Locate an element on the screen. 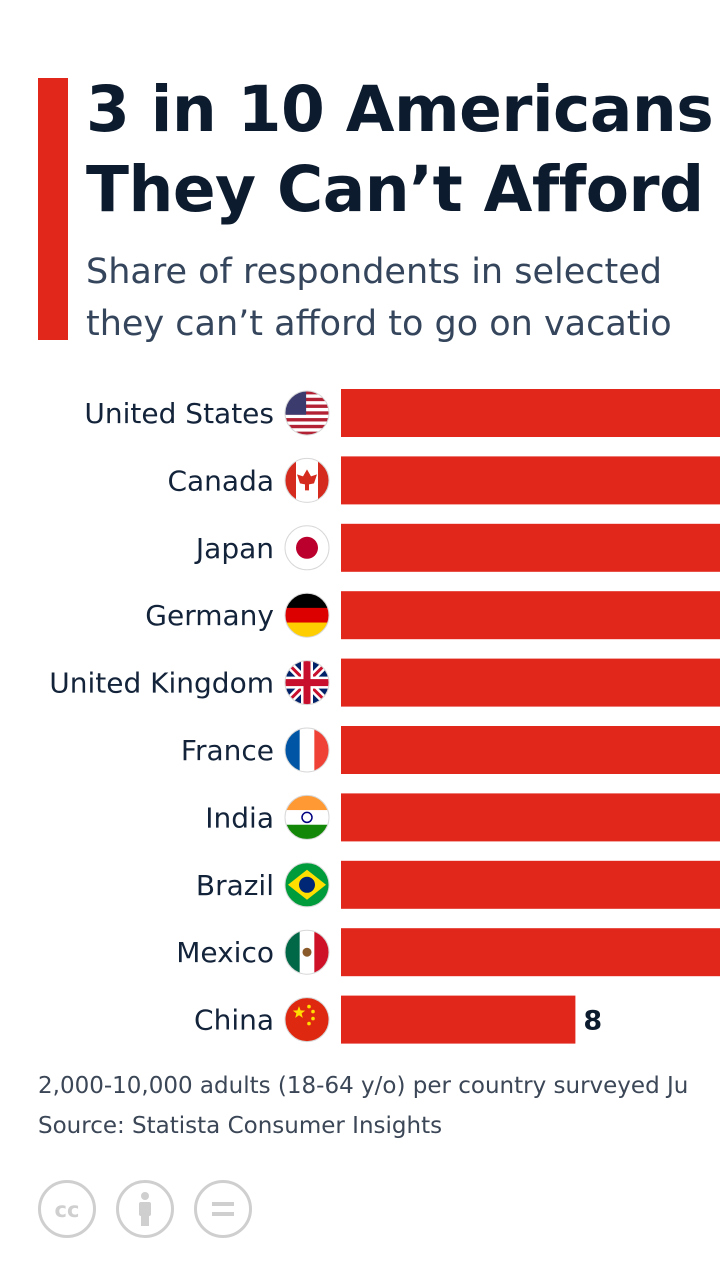 The height and width of the screenshot is (1280, 720). category-label: United Kingdom is located at coordinates (161, 683).